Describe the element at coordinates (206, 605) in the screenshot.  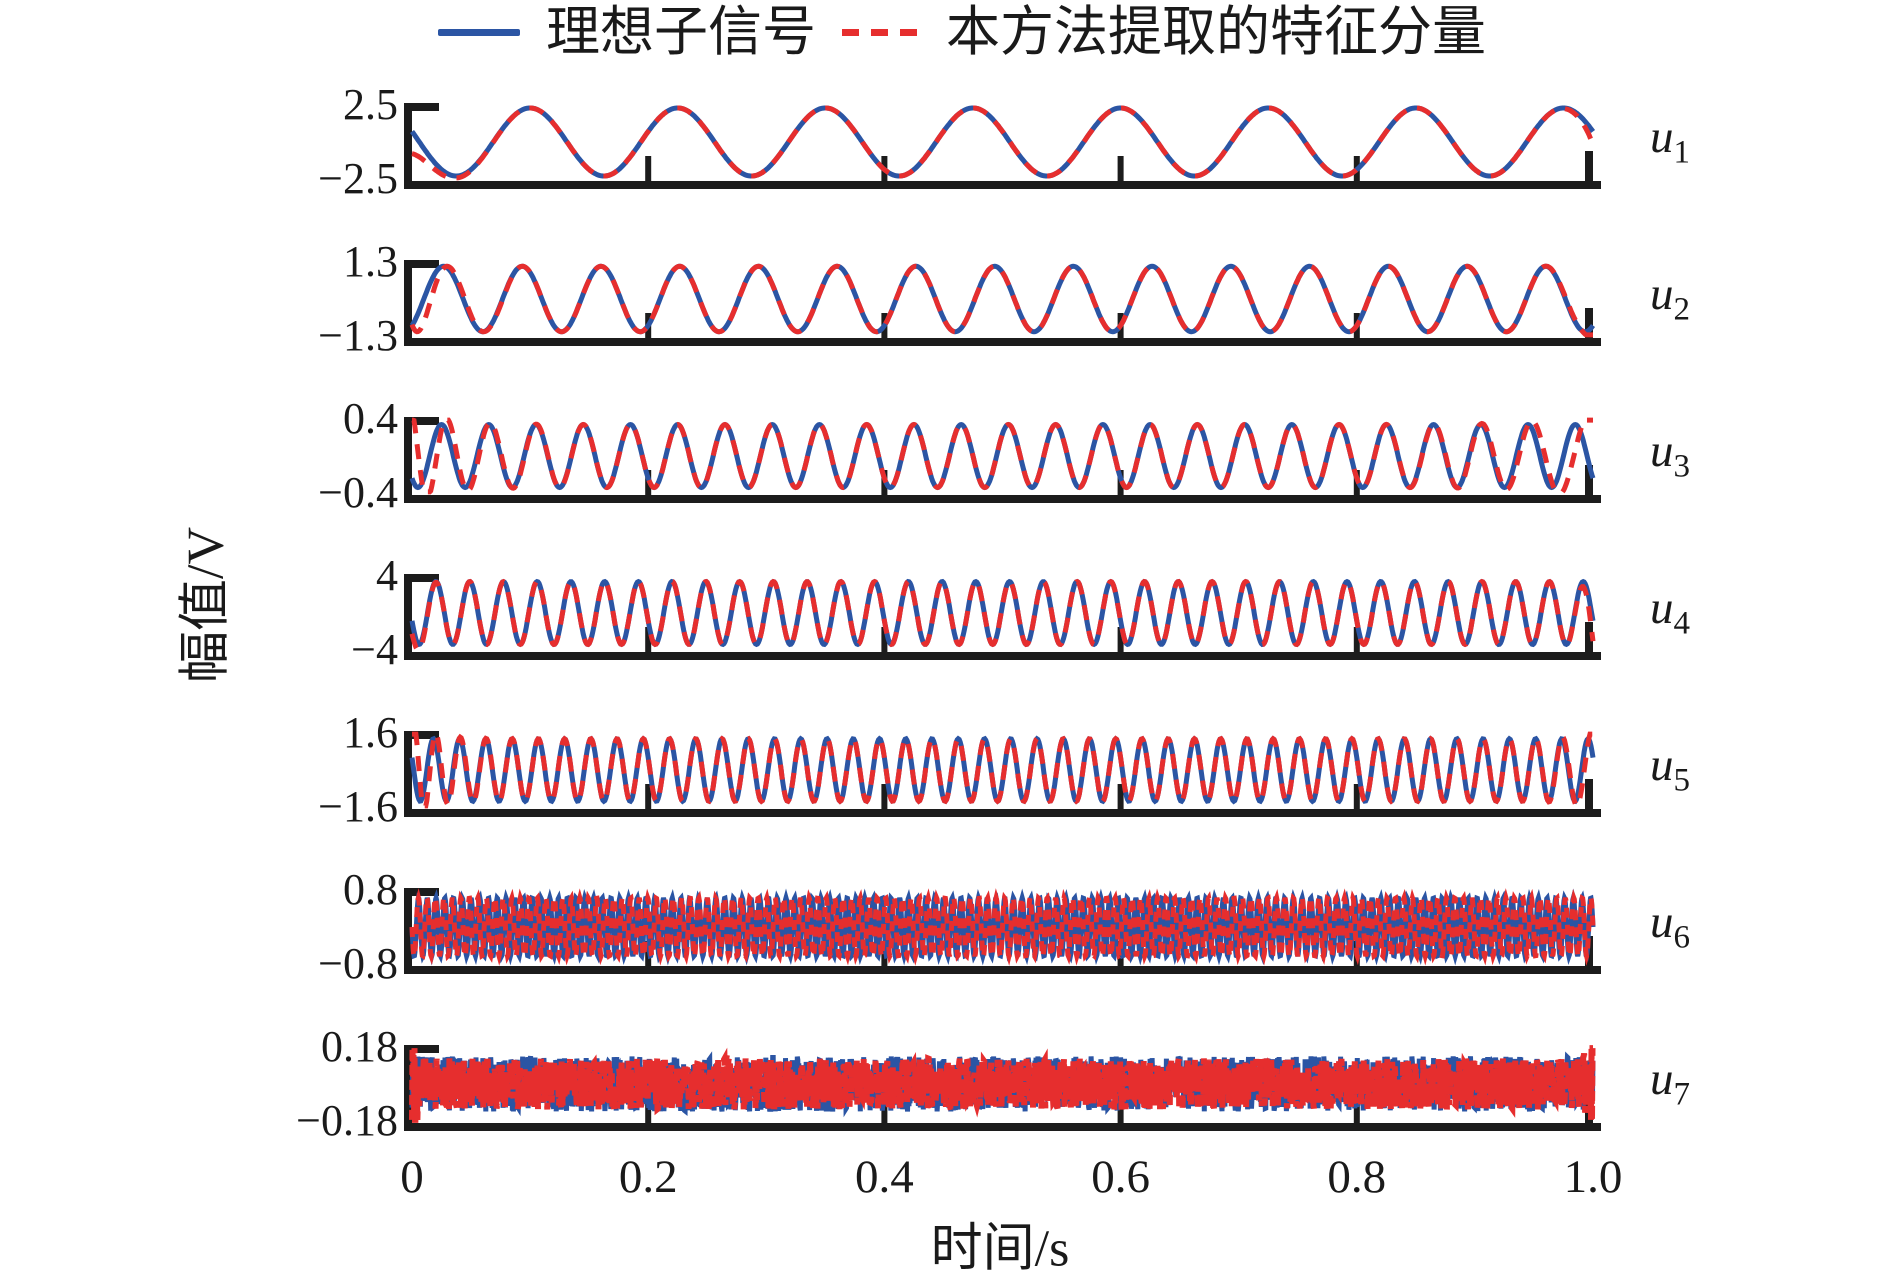
I see `y-axis-title: 幅值/V` at that location.